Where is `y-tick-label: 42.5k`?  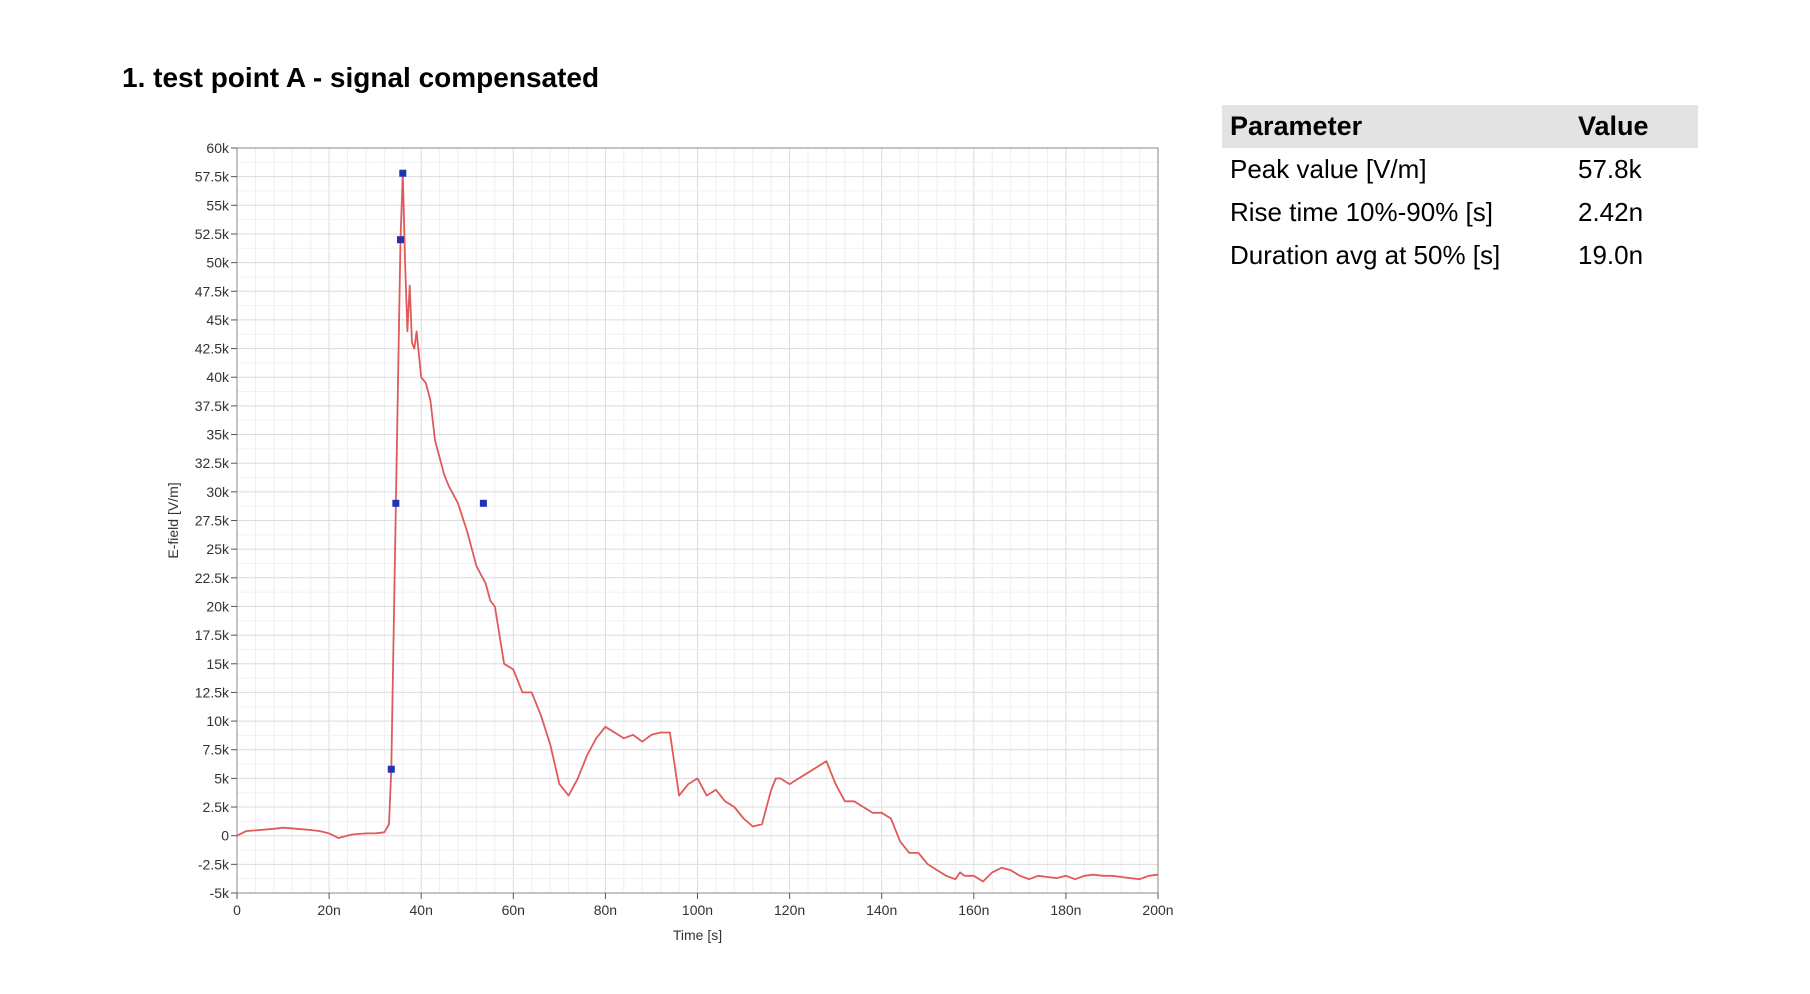
y-tick-label: 42.5k is located at coordinates (212, 349).